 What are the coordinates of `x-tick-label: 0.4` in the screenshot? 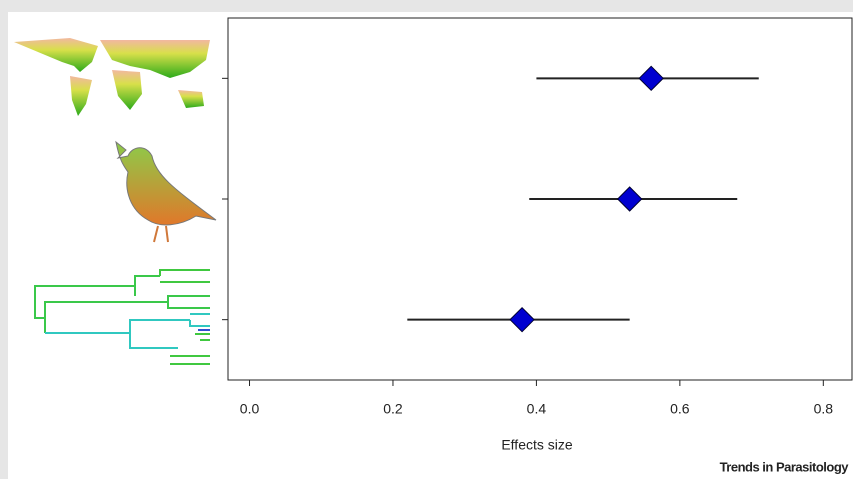 It's located at (537, 409).